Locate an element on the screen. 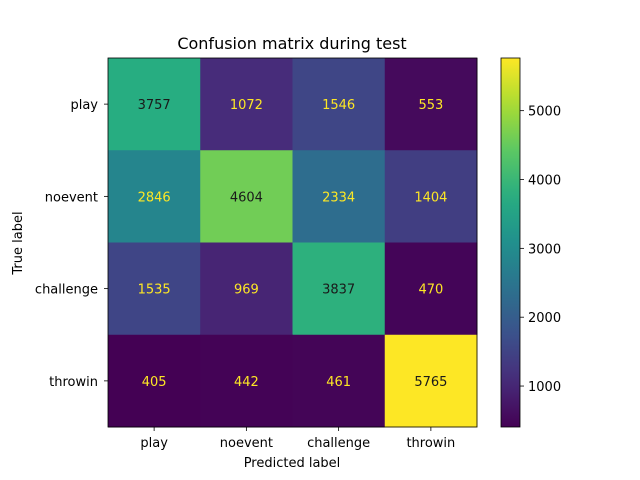  cell-value-throwin-noevent: 442 is located at coordinates (246, 382).